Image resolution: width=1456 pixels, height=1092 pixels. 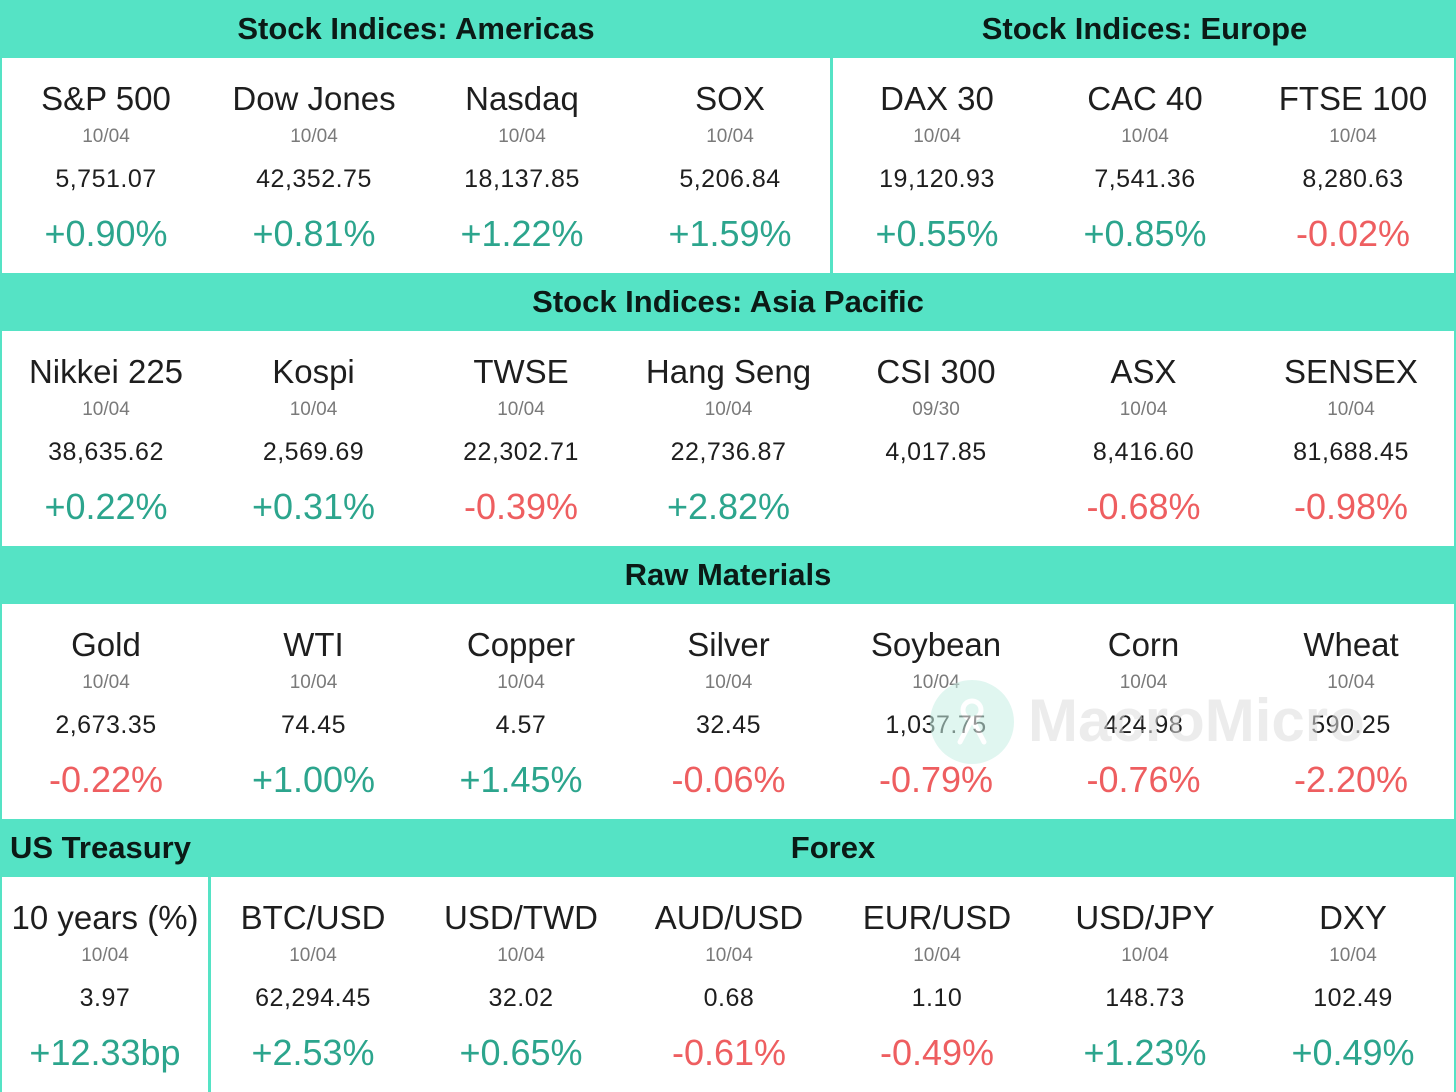 I want to click on ticker-name: Wheat, so click(x=1351, y=644).